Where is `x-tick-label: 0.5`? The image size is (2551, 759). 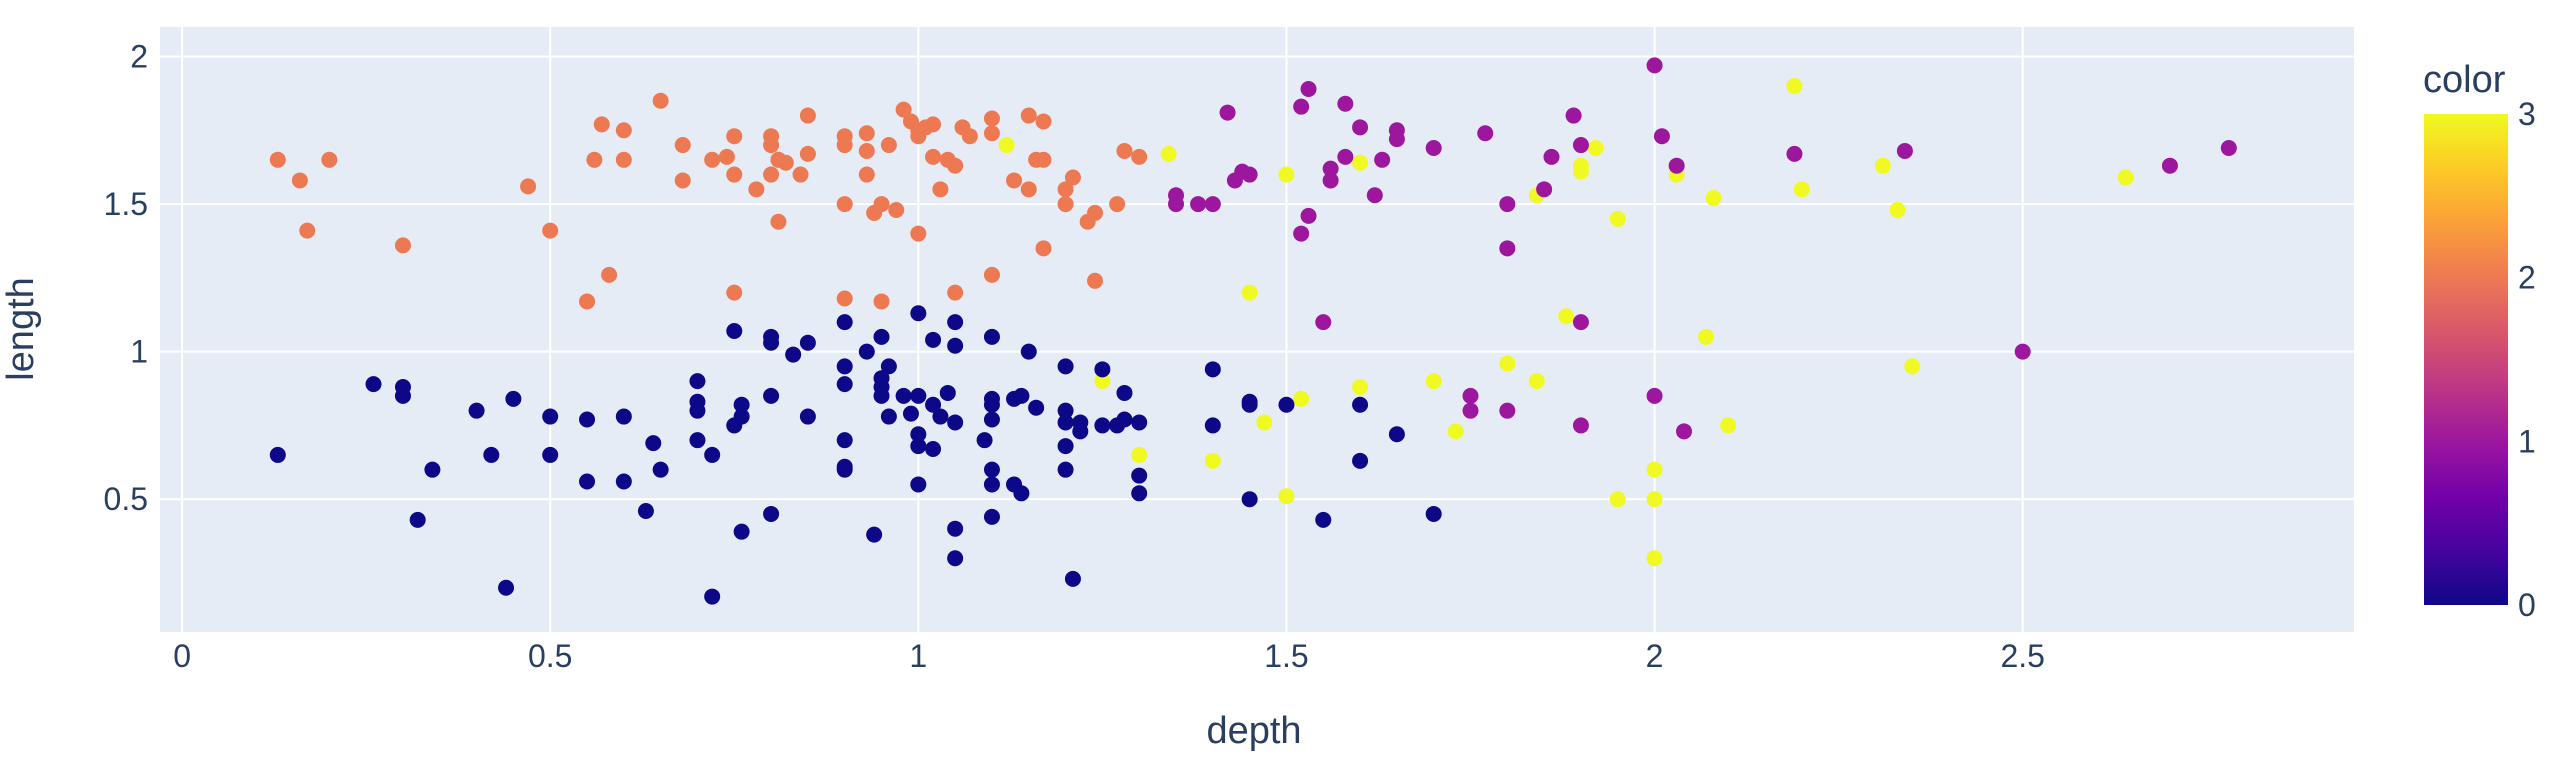 x-tick-label: 0.5 is located at coordinates (550, 656).